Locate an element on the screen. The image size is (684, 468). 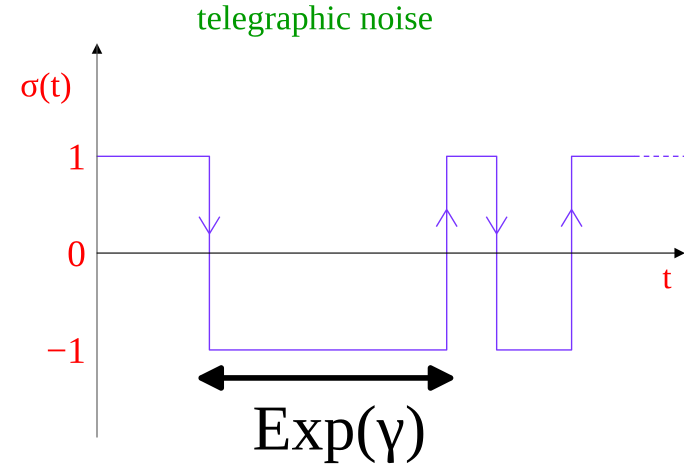
y-axis-title: σ(t) is located at coordinates (46, 88).